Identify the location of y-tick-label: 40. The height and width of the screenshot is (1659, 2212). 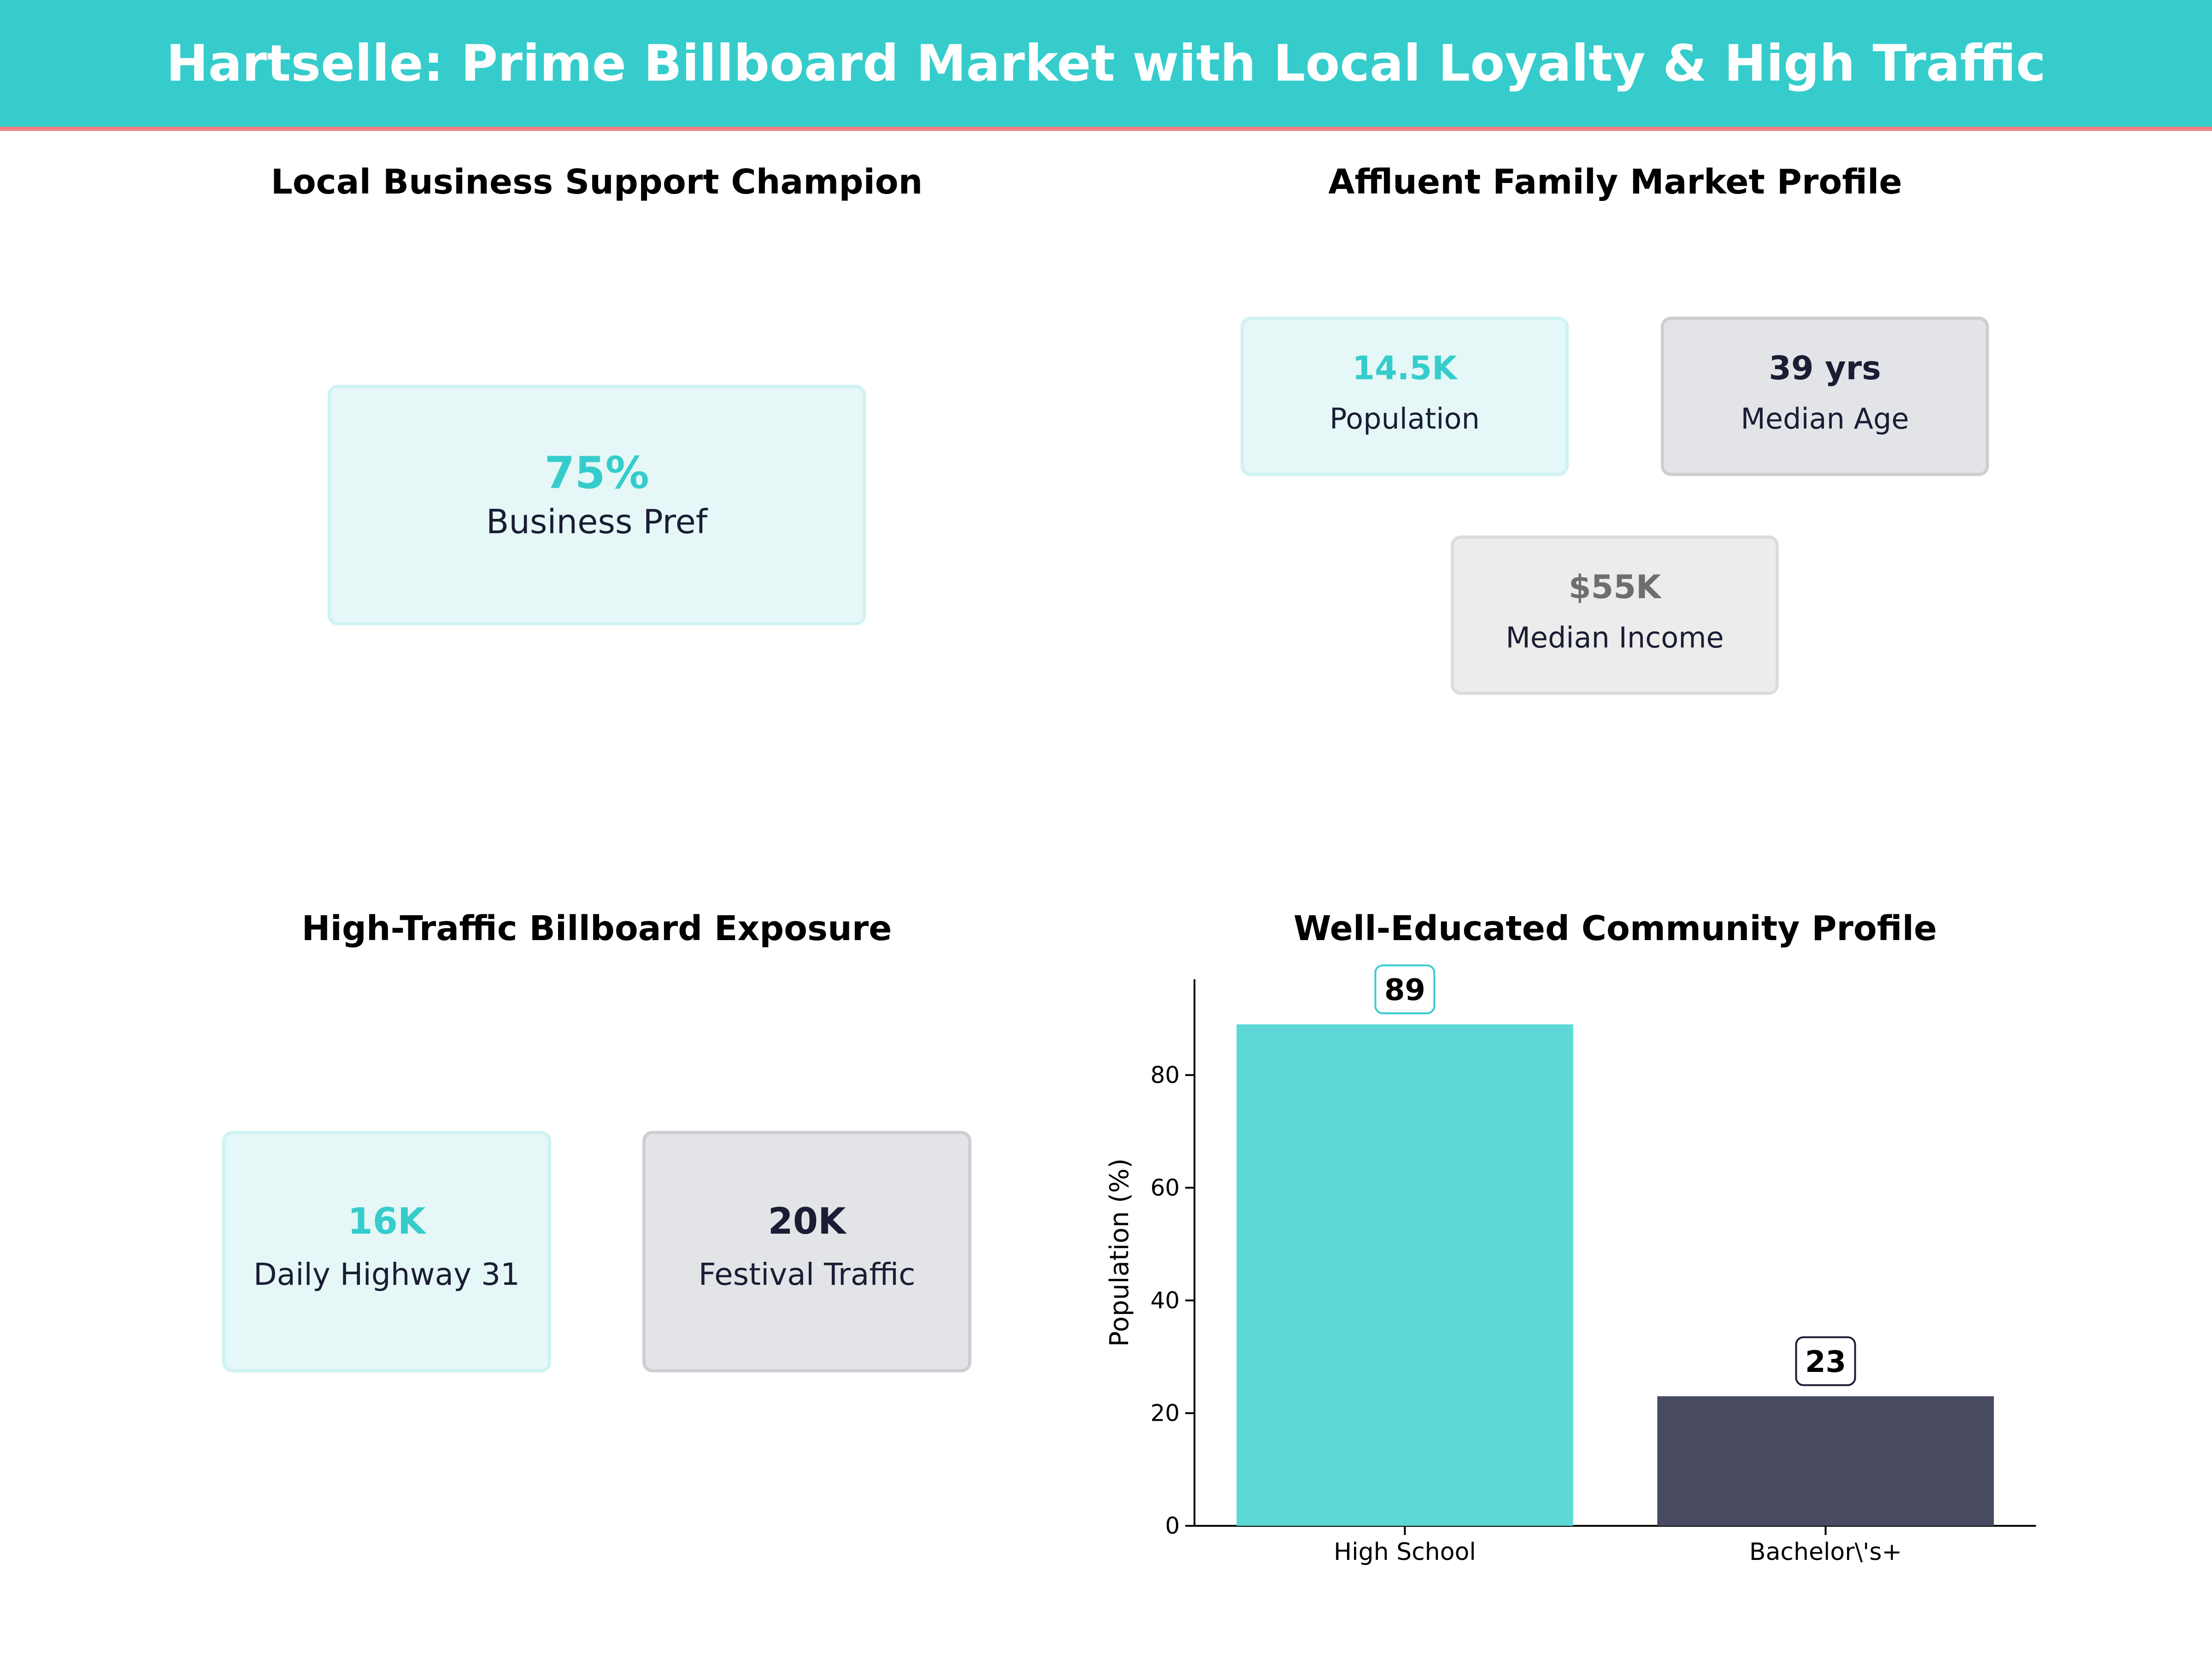
(1165, 1300).